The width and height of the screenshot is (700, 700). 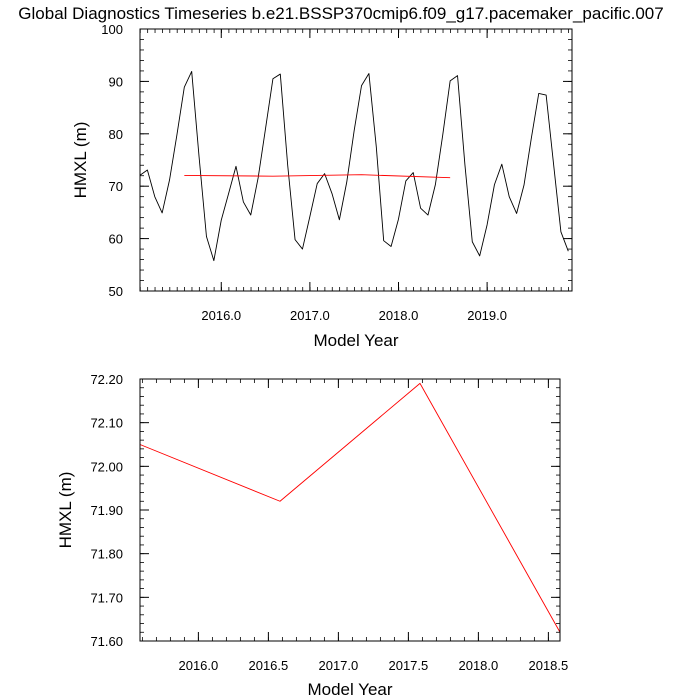 I want to click on y-tick-label: 71.60, so click(x=106, y=641).